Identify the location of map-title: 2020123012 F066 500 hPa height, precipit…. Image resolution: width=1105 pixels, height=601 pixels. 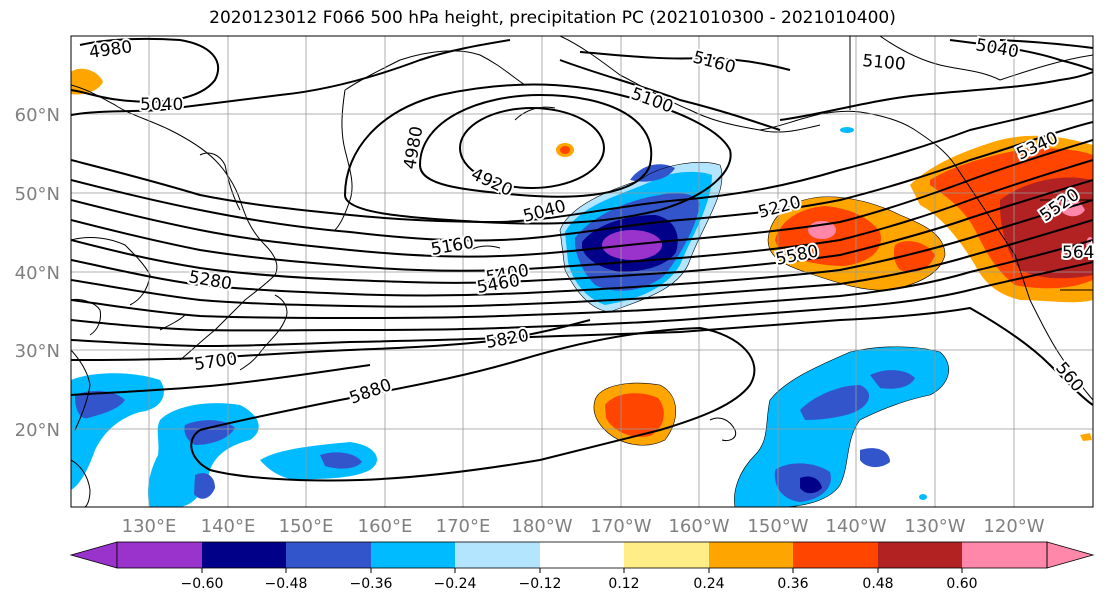
(552, 18).